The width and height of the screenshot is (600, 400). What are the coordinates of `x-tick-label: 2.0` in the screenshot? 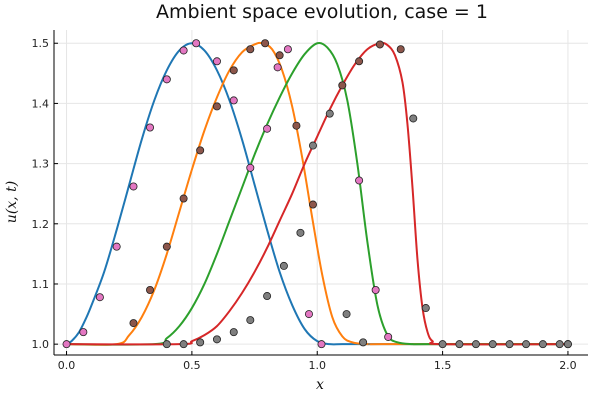 It's located at (568, 365).